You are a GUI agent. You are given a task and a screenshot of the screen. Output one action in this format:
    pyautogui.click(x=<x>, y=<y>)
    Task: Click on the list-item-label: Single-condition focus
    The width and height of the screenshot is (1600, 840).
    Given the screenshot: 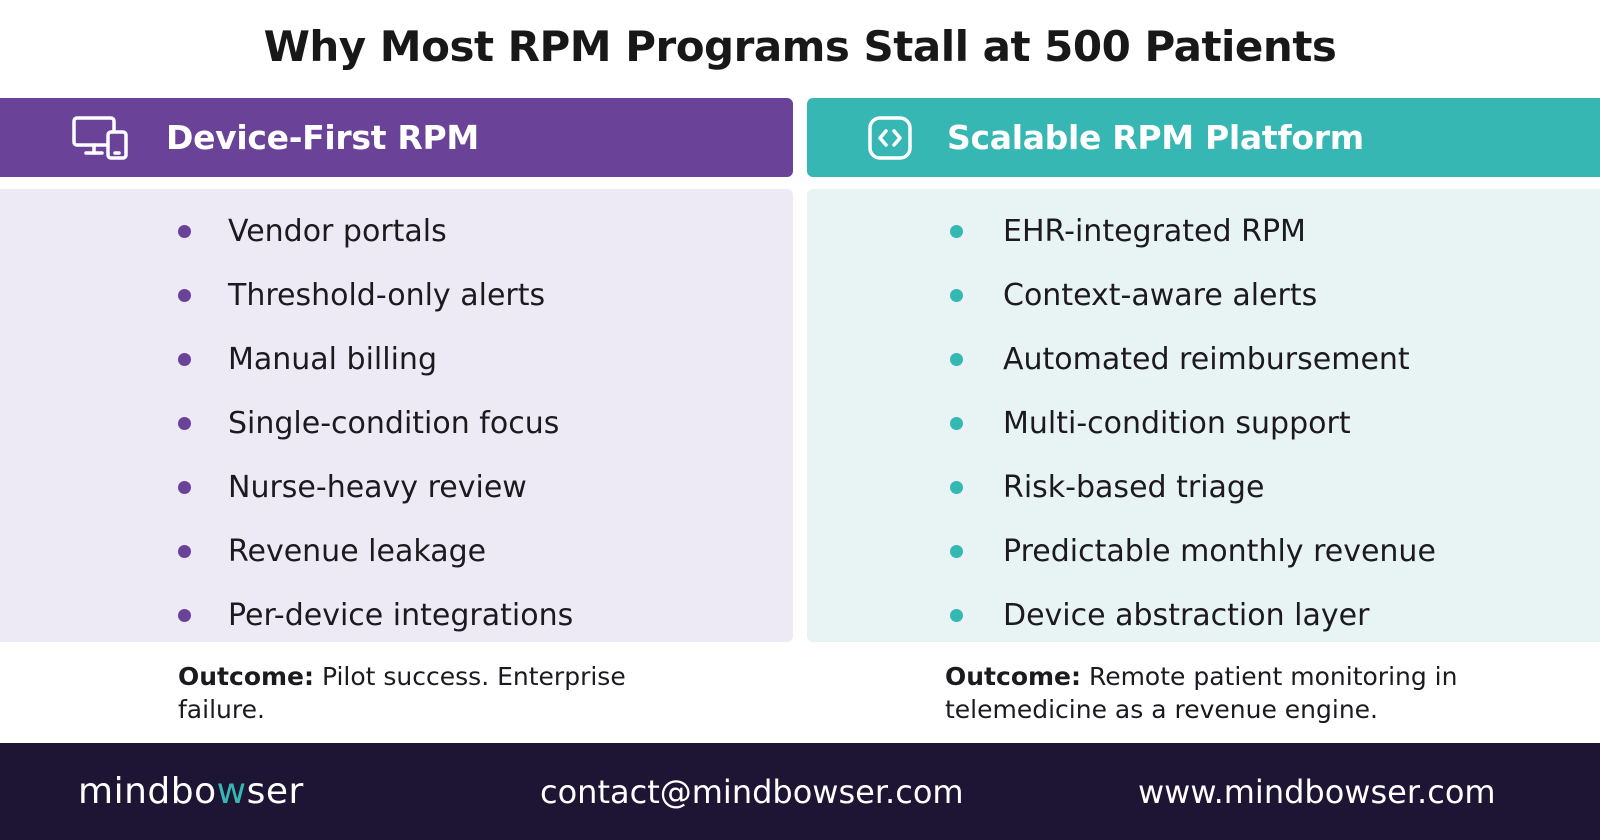 What is the action you would take?
    pyautogui.click(x=394, y=423)
    